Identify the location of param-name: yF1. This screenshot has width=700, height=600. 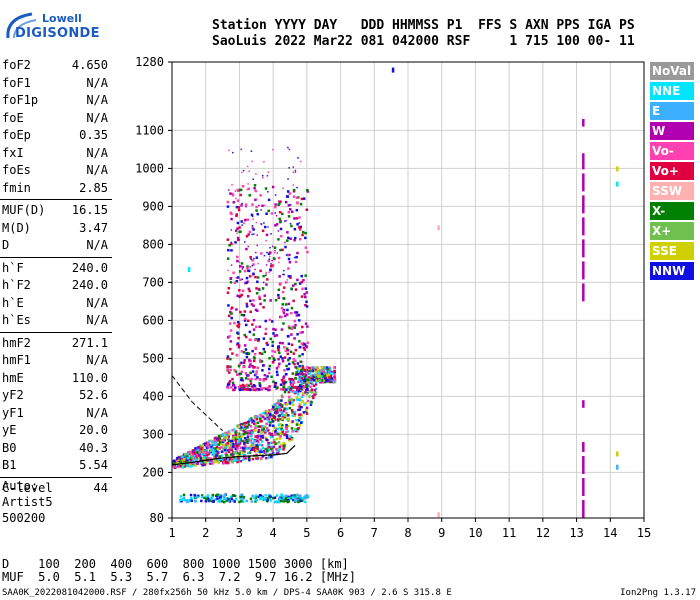
(13, 412).